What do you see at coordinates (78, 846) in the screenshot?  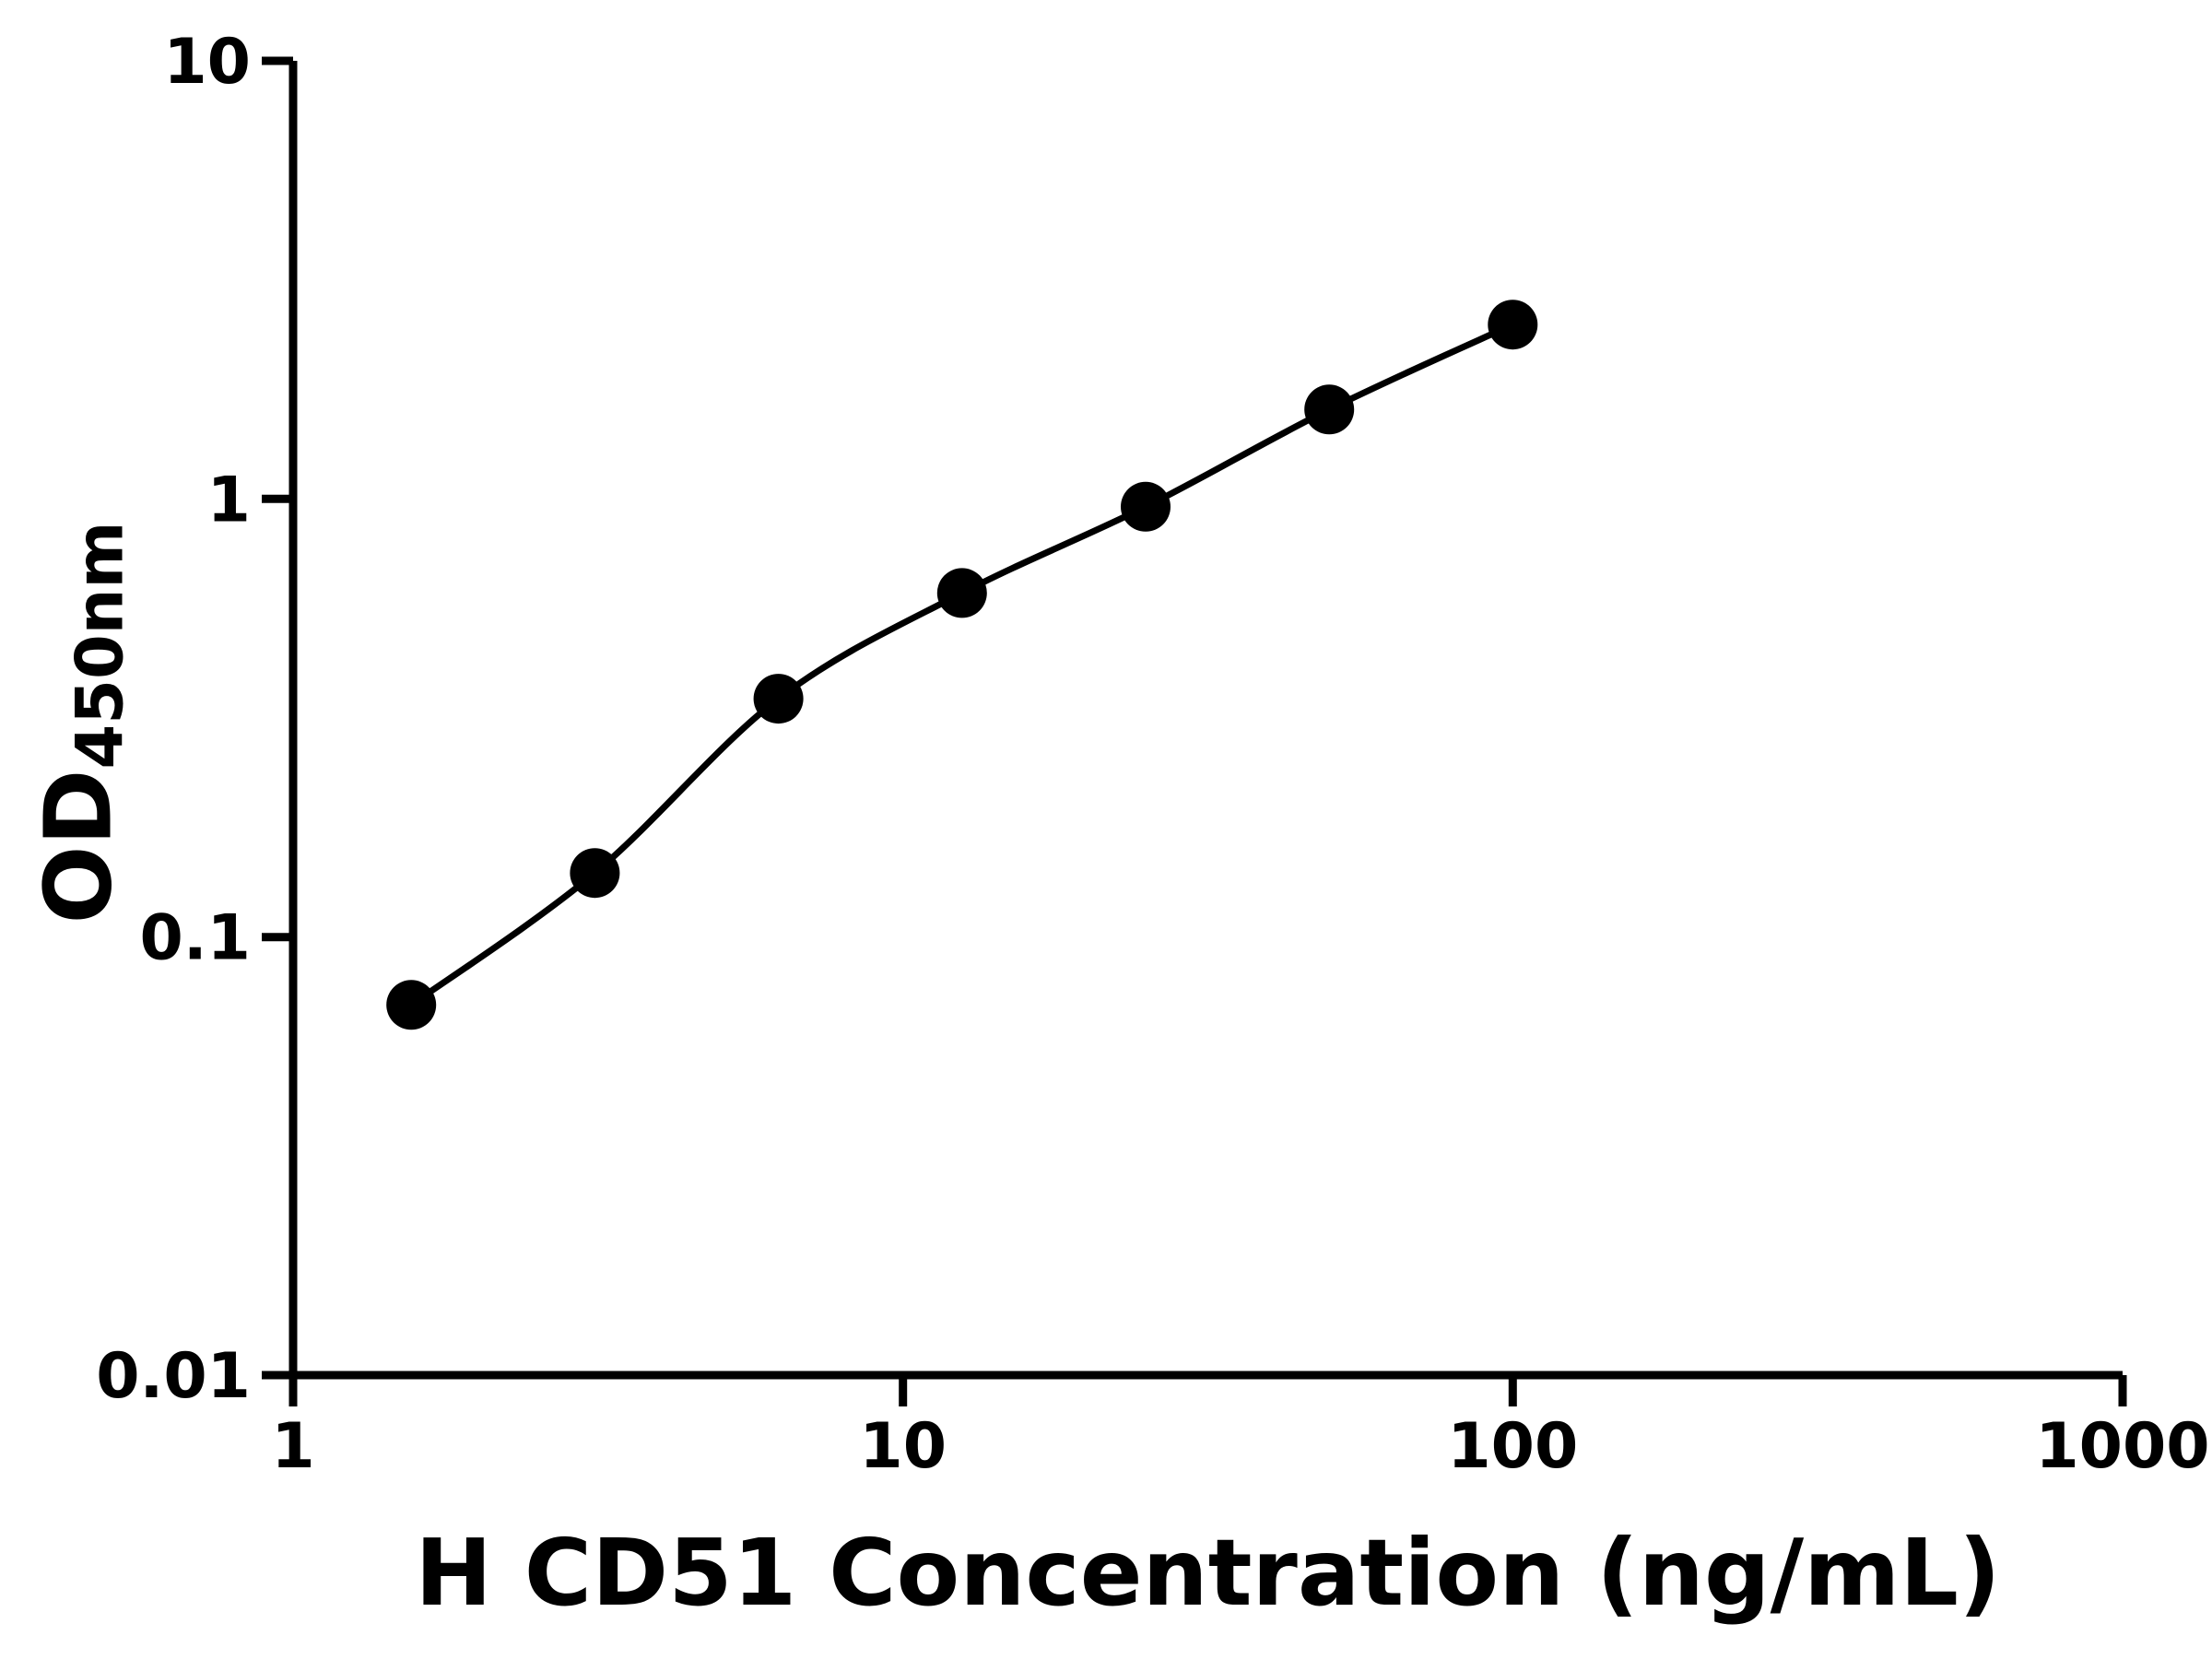 I see `y-axis-title-main: OD` at bounding box center [78, 846].